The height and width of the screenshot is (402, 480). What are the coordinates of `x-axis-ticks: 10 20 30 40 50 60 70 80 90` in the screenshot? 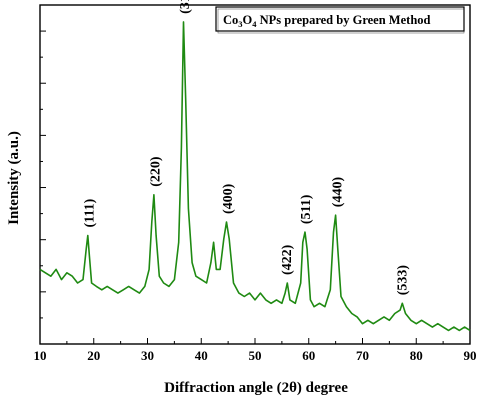 It's located at (255, 350).